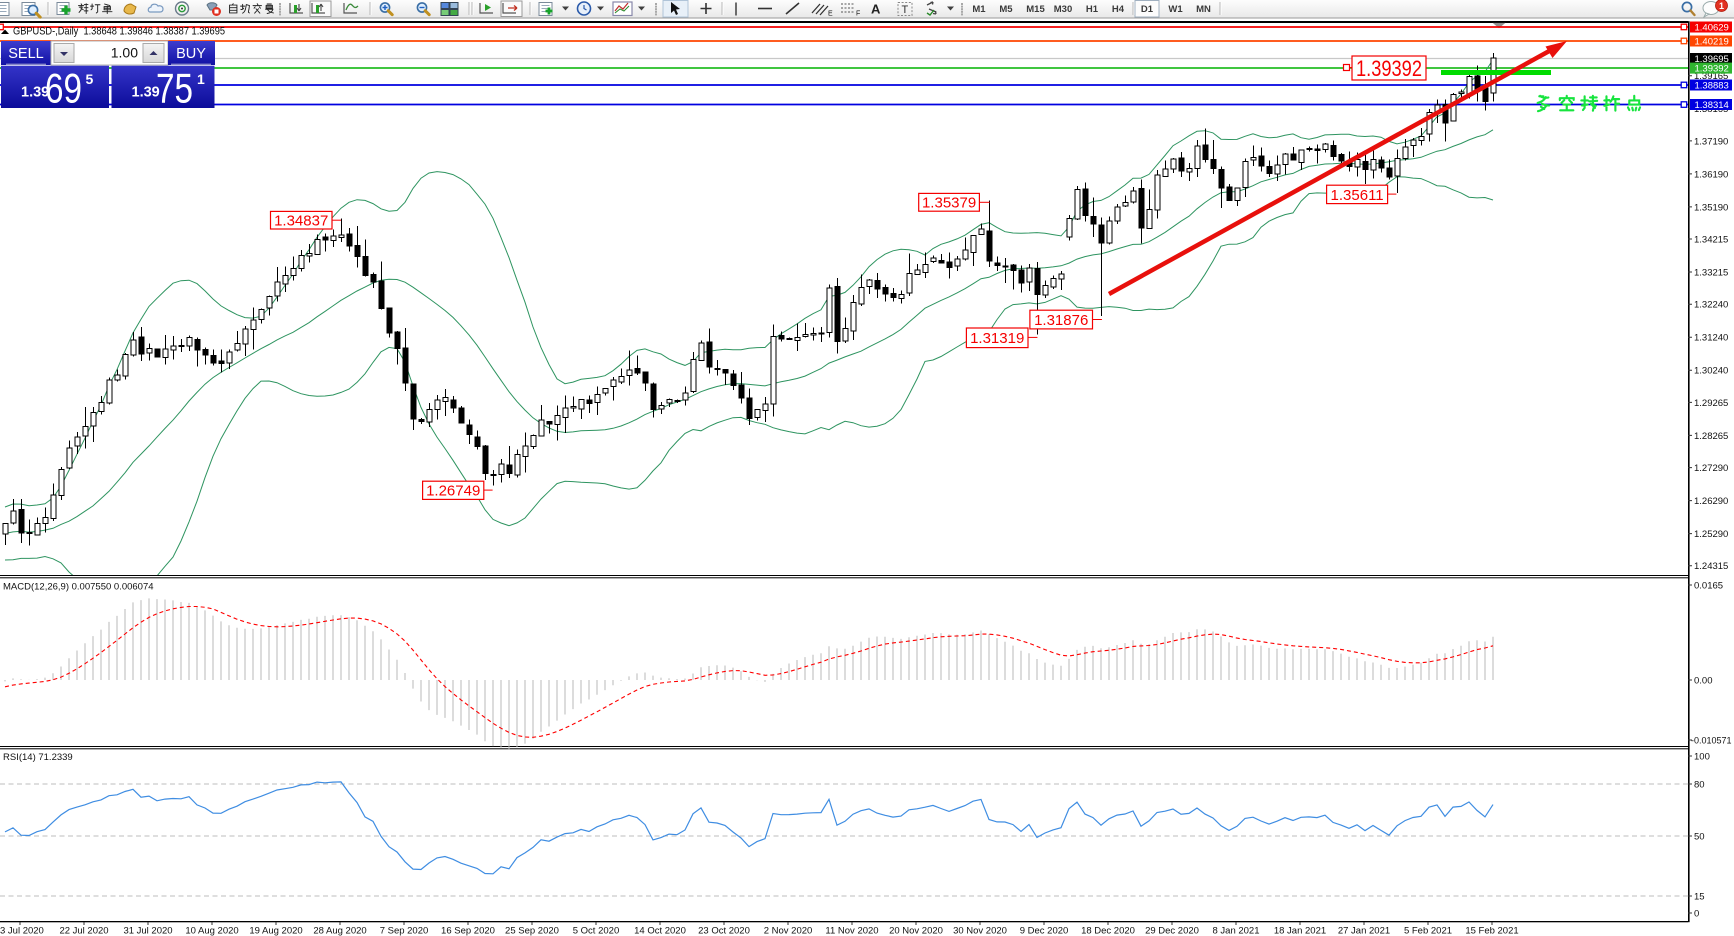  Describe the element at coordinates (1699, 837) in the screenshot. I see `svg-text: 50` at that location.